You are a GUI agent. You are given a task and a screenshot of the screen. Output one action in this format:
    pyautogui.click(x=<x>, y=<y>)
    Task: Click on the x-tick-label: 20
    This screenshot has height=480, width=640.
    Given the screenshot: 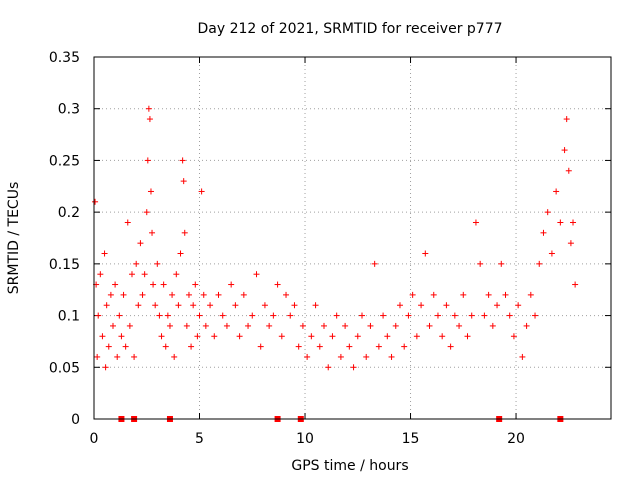 What is the action you would take?
    pyautogui.click(x=516, y=439)
    